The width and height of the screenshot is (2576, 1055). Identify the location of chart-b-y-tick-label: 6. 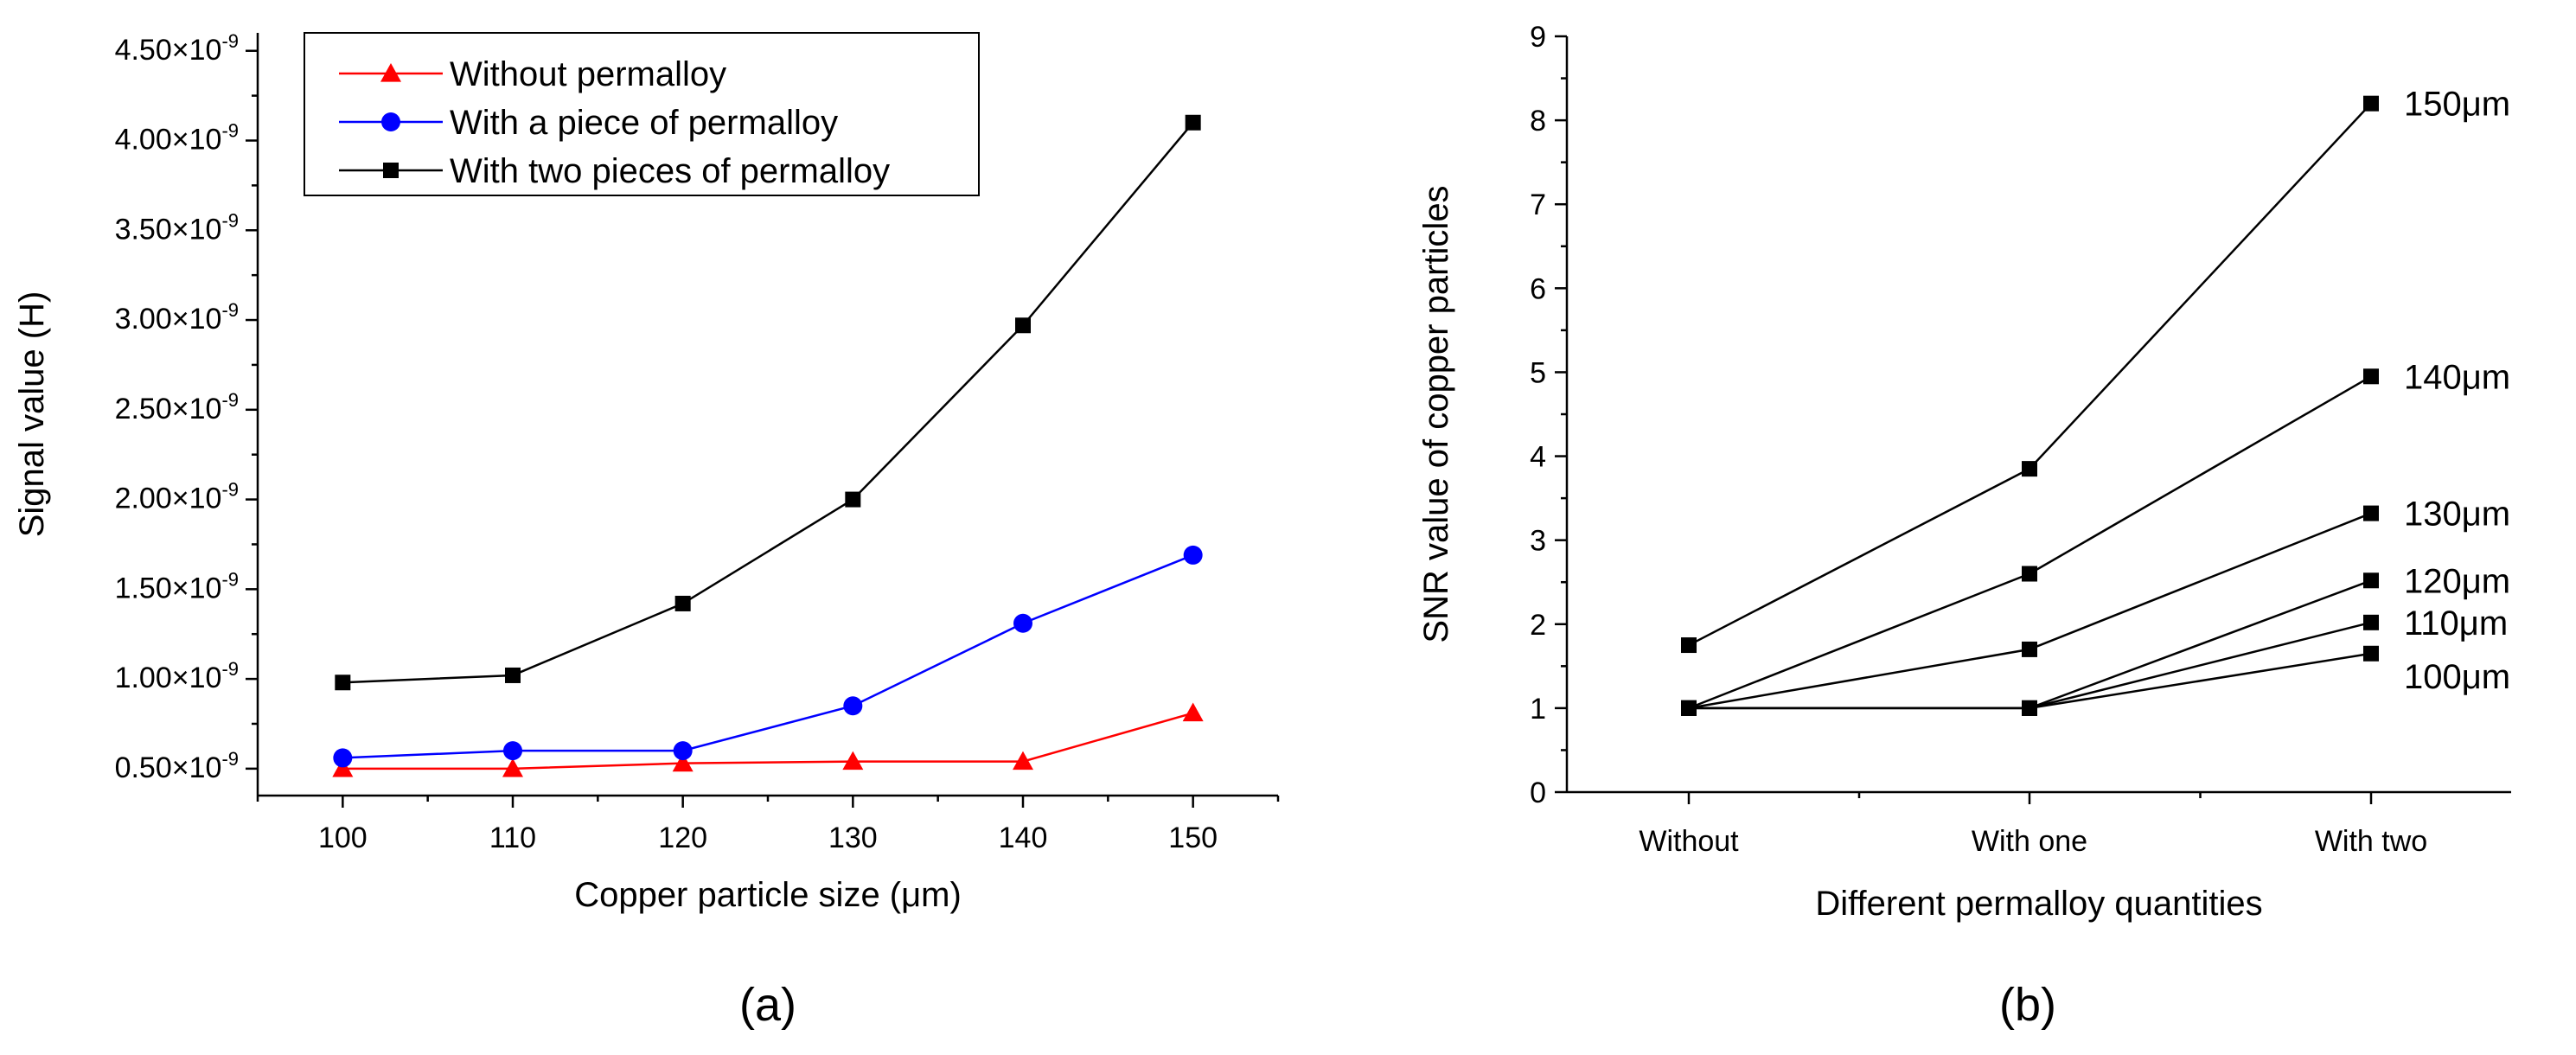
(1538, 288).